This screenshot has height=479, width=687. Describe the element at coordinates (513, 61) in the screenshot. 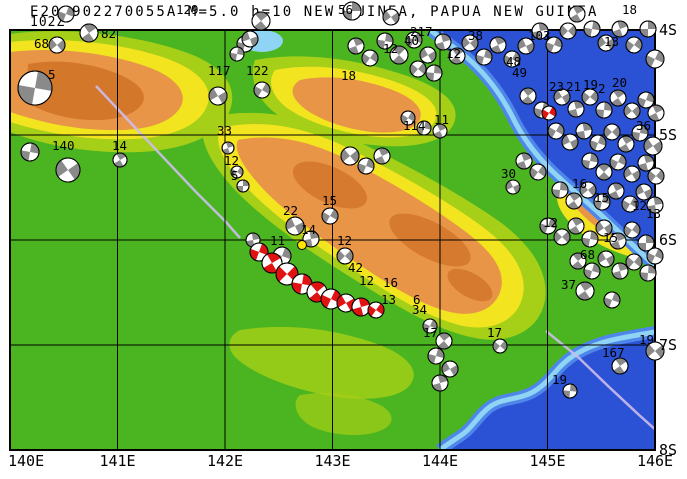

I see `depth-label: 48` at that location.